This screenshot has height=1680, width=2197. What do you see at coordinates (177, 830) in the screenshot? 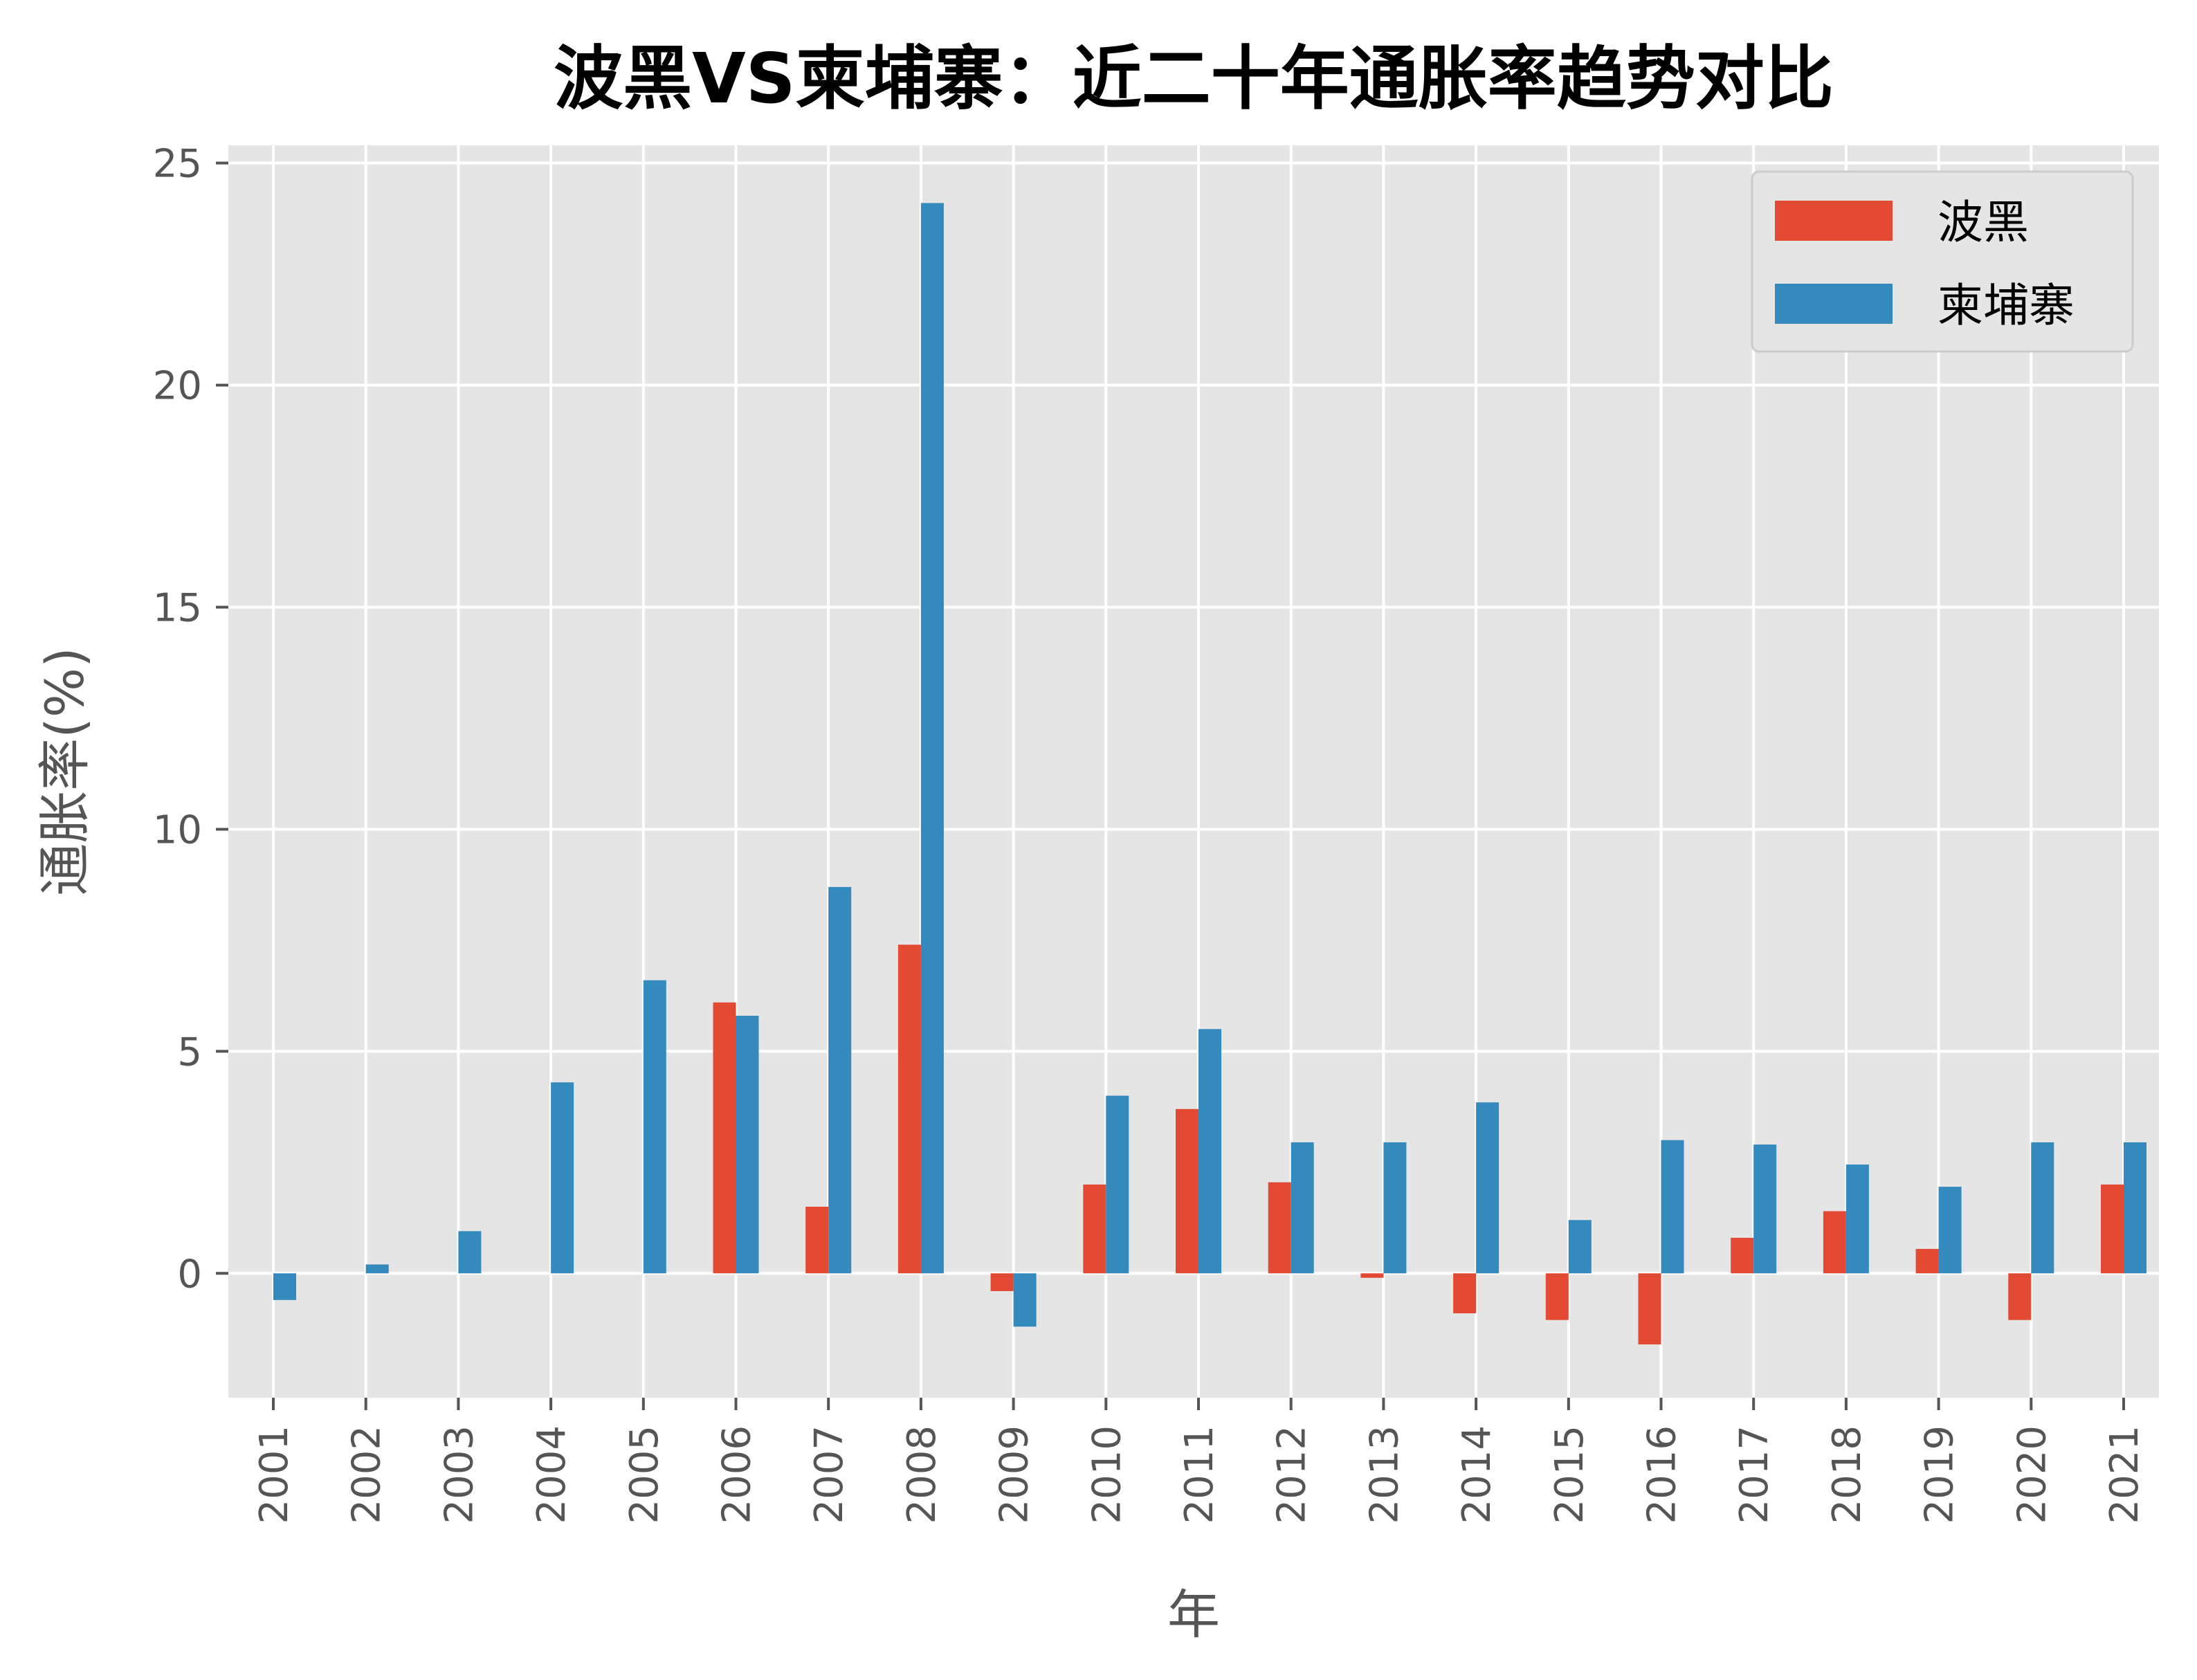
I see `y-tick-label: 10` at bounding box center [177, 830].